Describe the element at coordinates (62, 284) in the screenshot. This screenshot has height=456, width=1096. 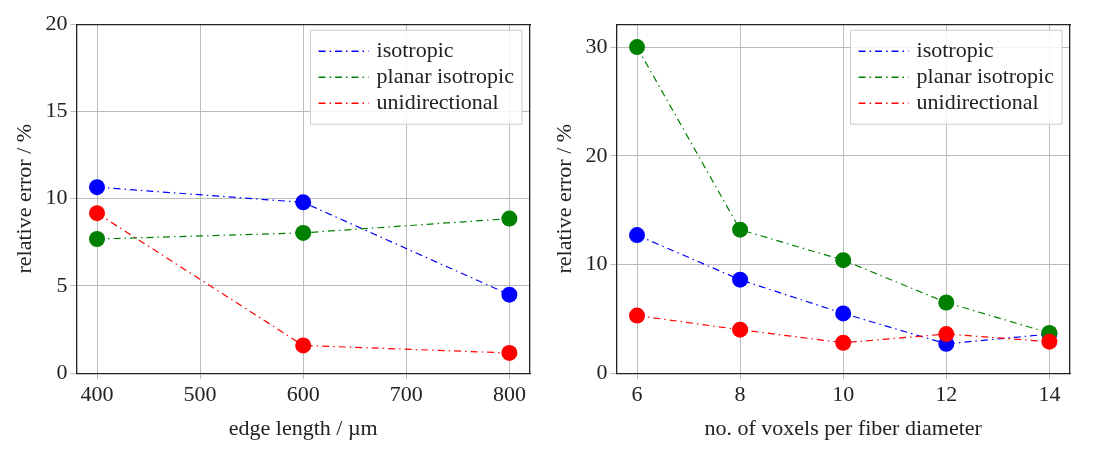
I see `y-tick-label: 5` at that location.